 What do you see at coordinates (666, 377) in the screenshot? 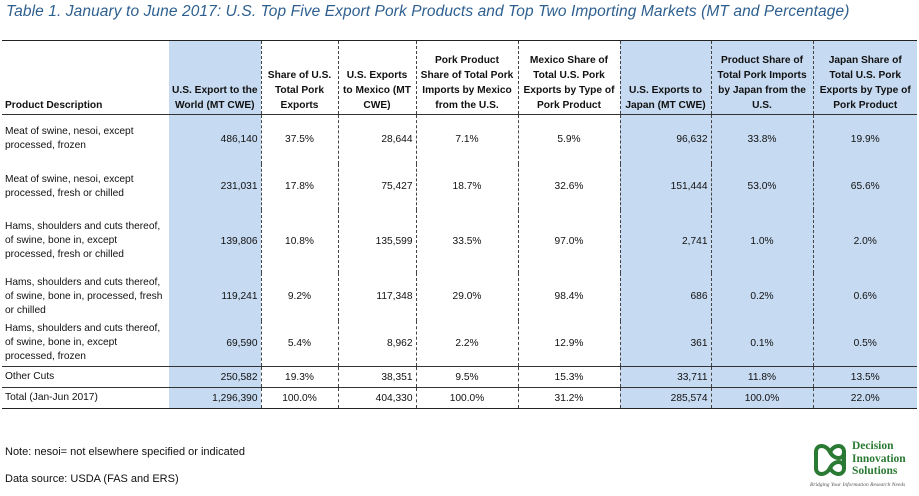
I see `cell-us-exports-japan: 33,711` at bounding box center [666, 377].